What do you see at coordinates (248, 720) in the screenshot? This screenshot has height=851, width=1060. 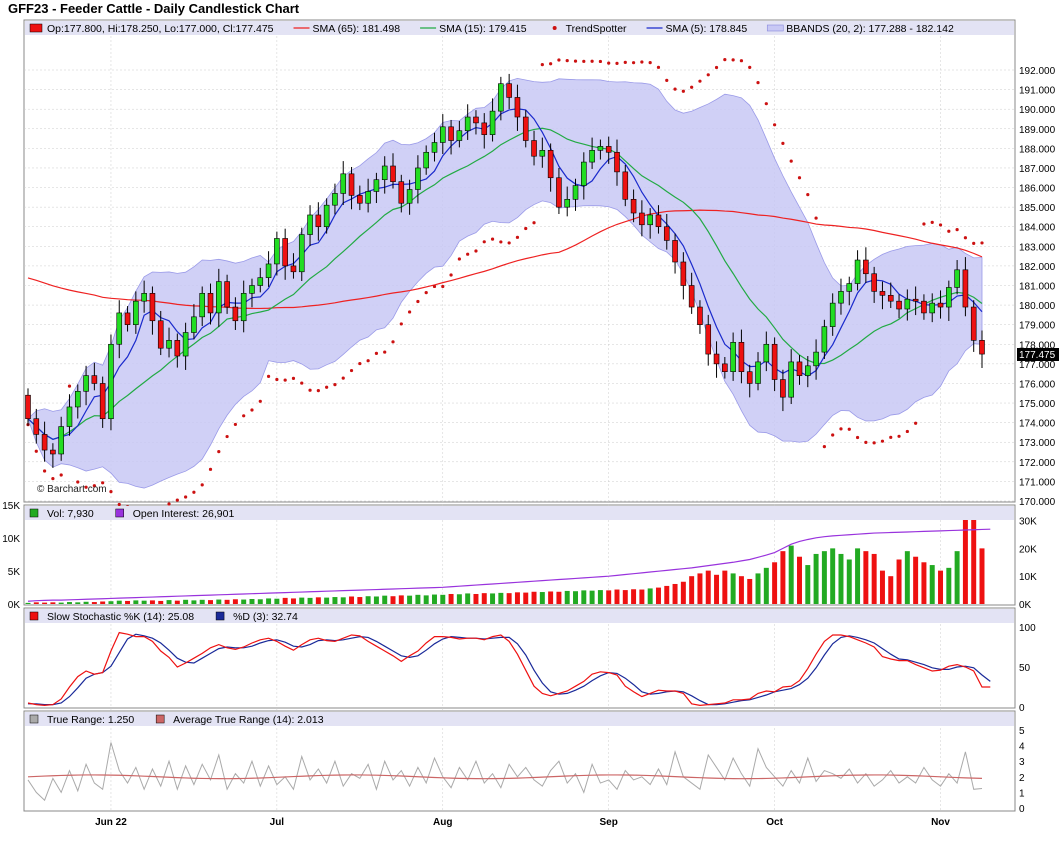 I see `legend-label: Average True Range (14): 2.013` at bounding box center [248, 720].